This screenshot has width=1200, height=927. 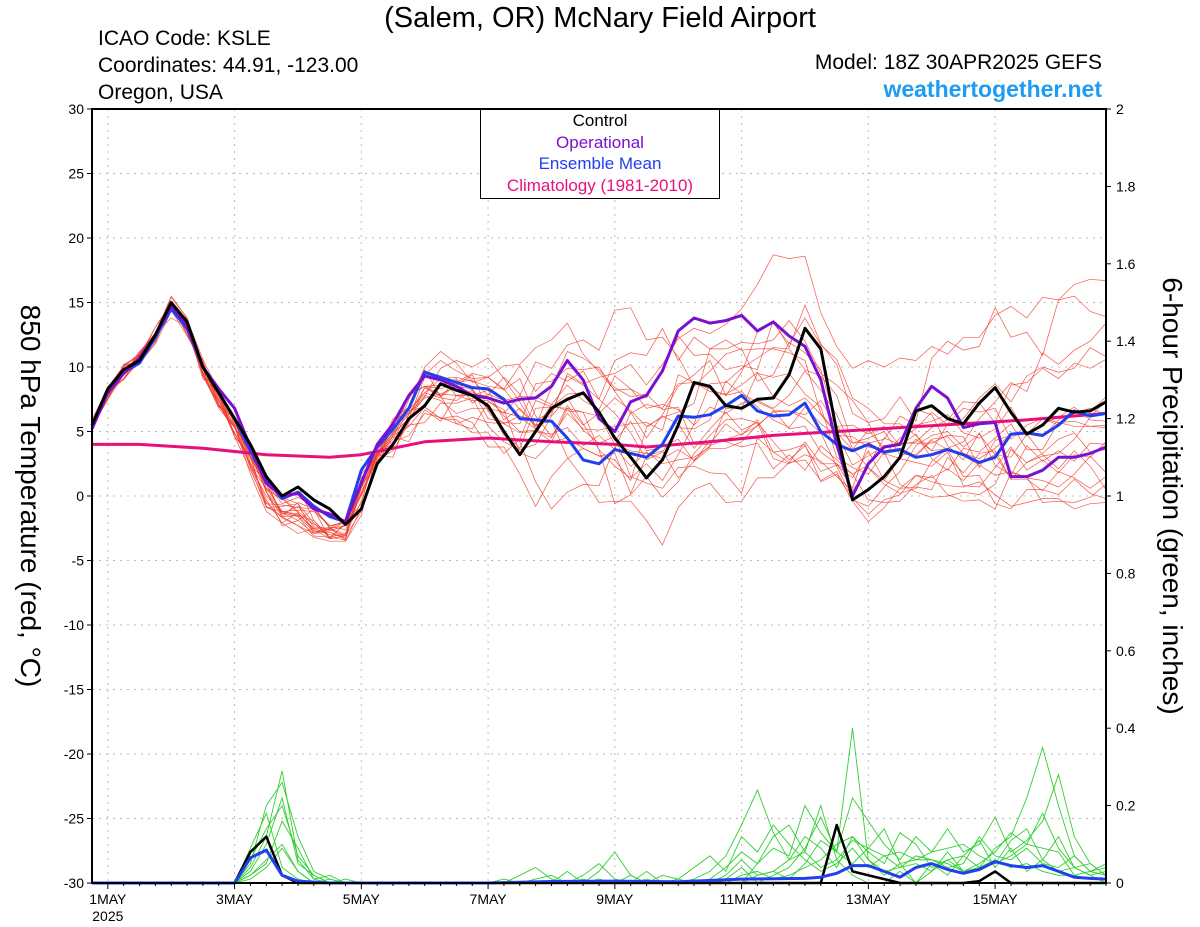 What do you see at coordinates (74, 754) in the screenshot?
I see `left-tick-label: -20` at bounding box center [74, 754].